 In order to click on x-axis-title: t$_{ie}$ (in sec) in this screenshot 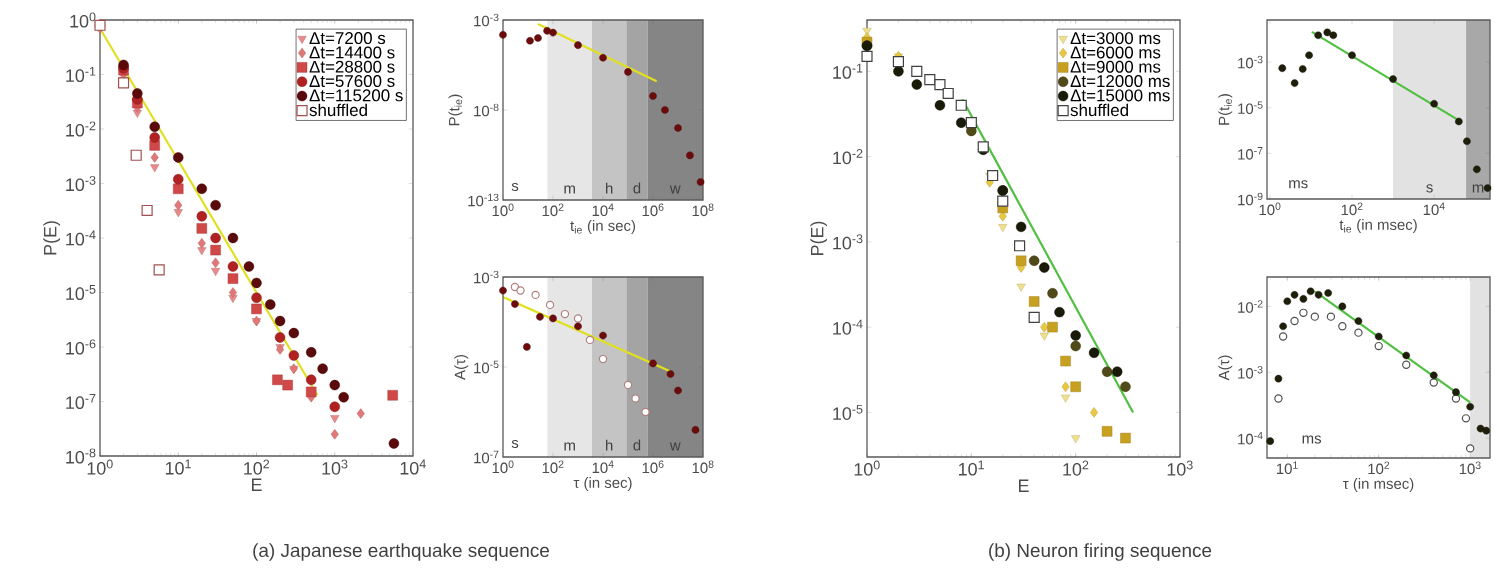, I will do `click(603, 227)`.